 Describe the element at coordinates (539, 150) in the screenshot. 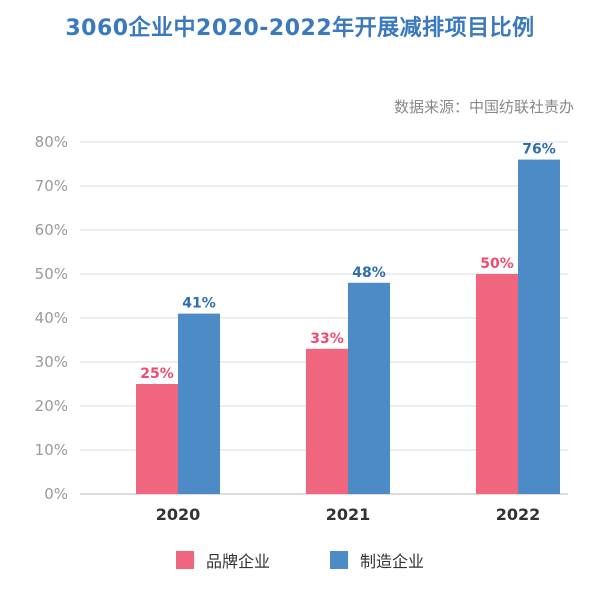

I see `data-label: 76%` at that location.